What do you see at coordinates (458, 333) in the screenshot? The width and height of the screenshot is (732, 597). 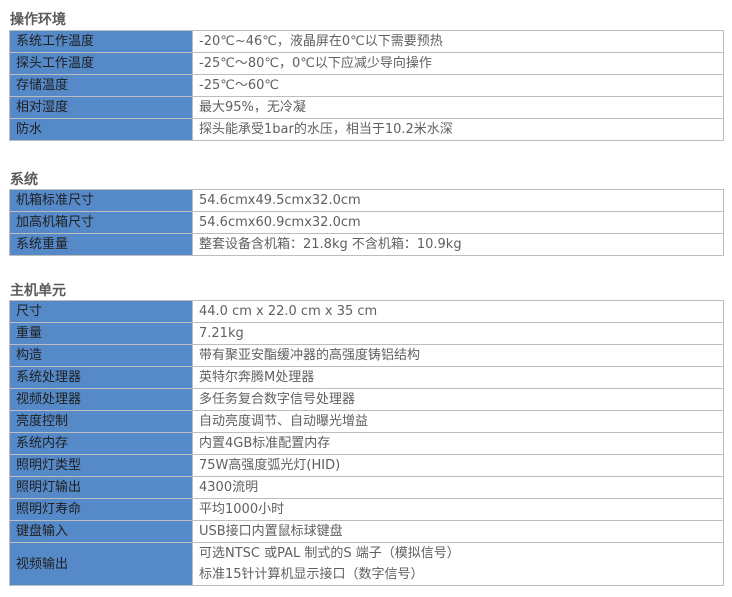 I see `row-value: 7.21kg` at bounding box center [458, 333].